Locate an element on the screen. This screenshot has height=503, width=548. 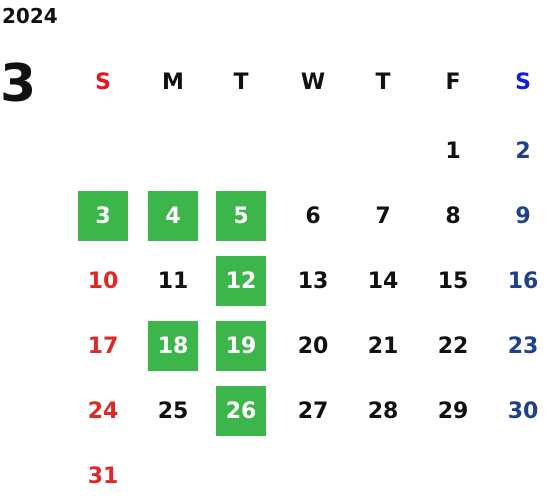
day: 28 is located at coordinates (383, 411).